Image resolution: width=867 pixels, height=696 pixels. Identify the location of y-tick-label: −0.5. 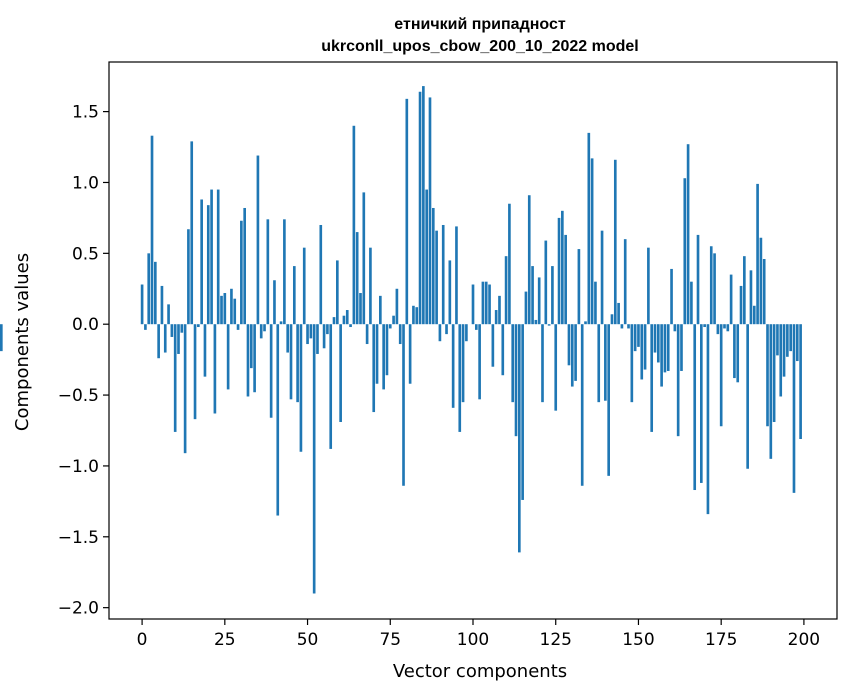
(78, 396).